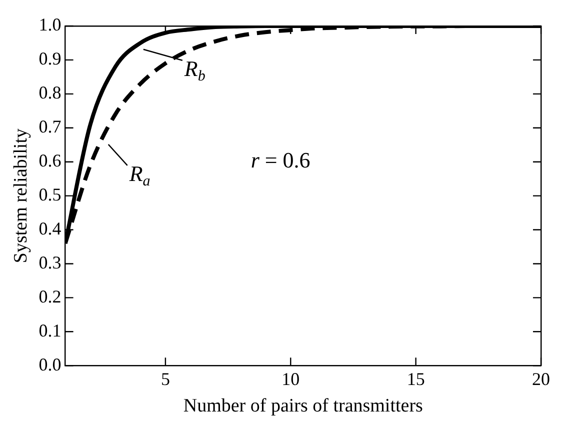 The width and height of the screenshot is (575, 426). What do you see at coordinates (541, 379) in the screenshot?
I see `x-tick-label: 20` at bounding box center [541, 379].